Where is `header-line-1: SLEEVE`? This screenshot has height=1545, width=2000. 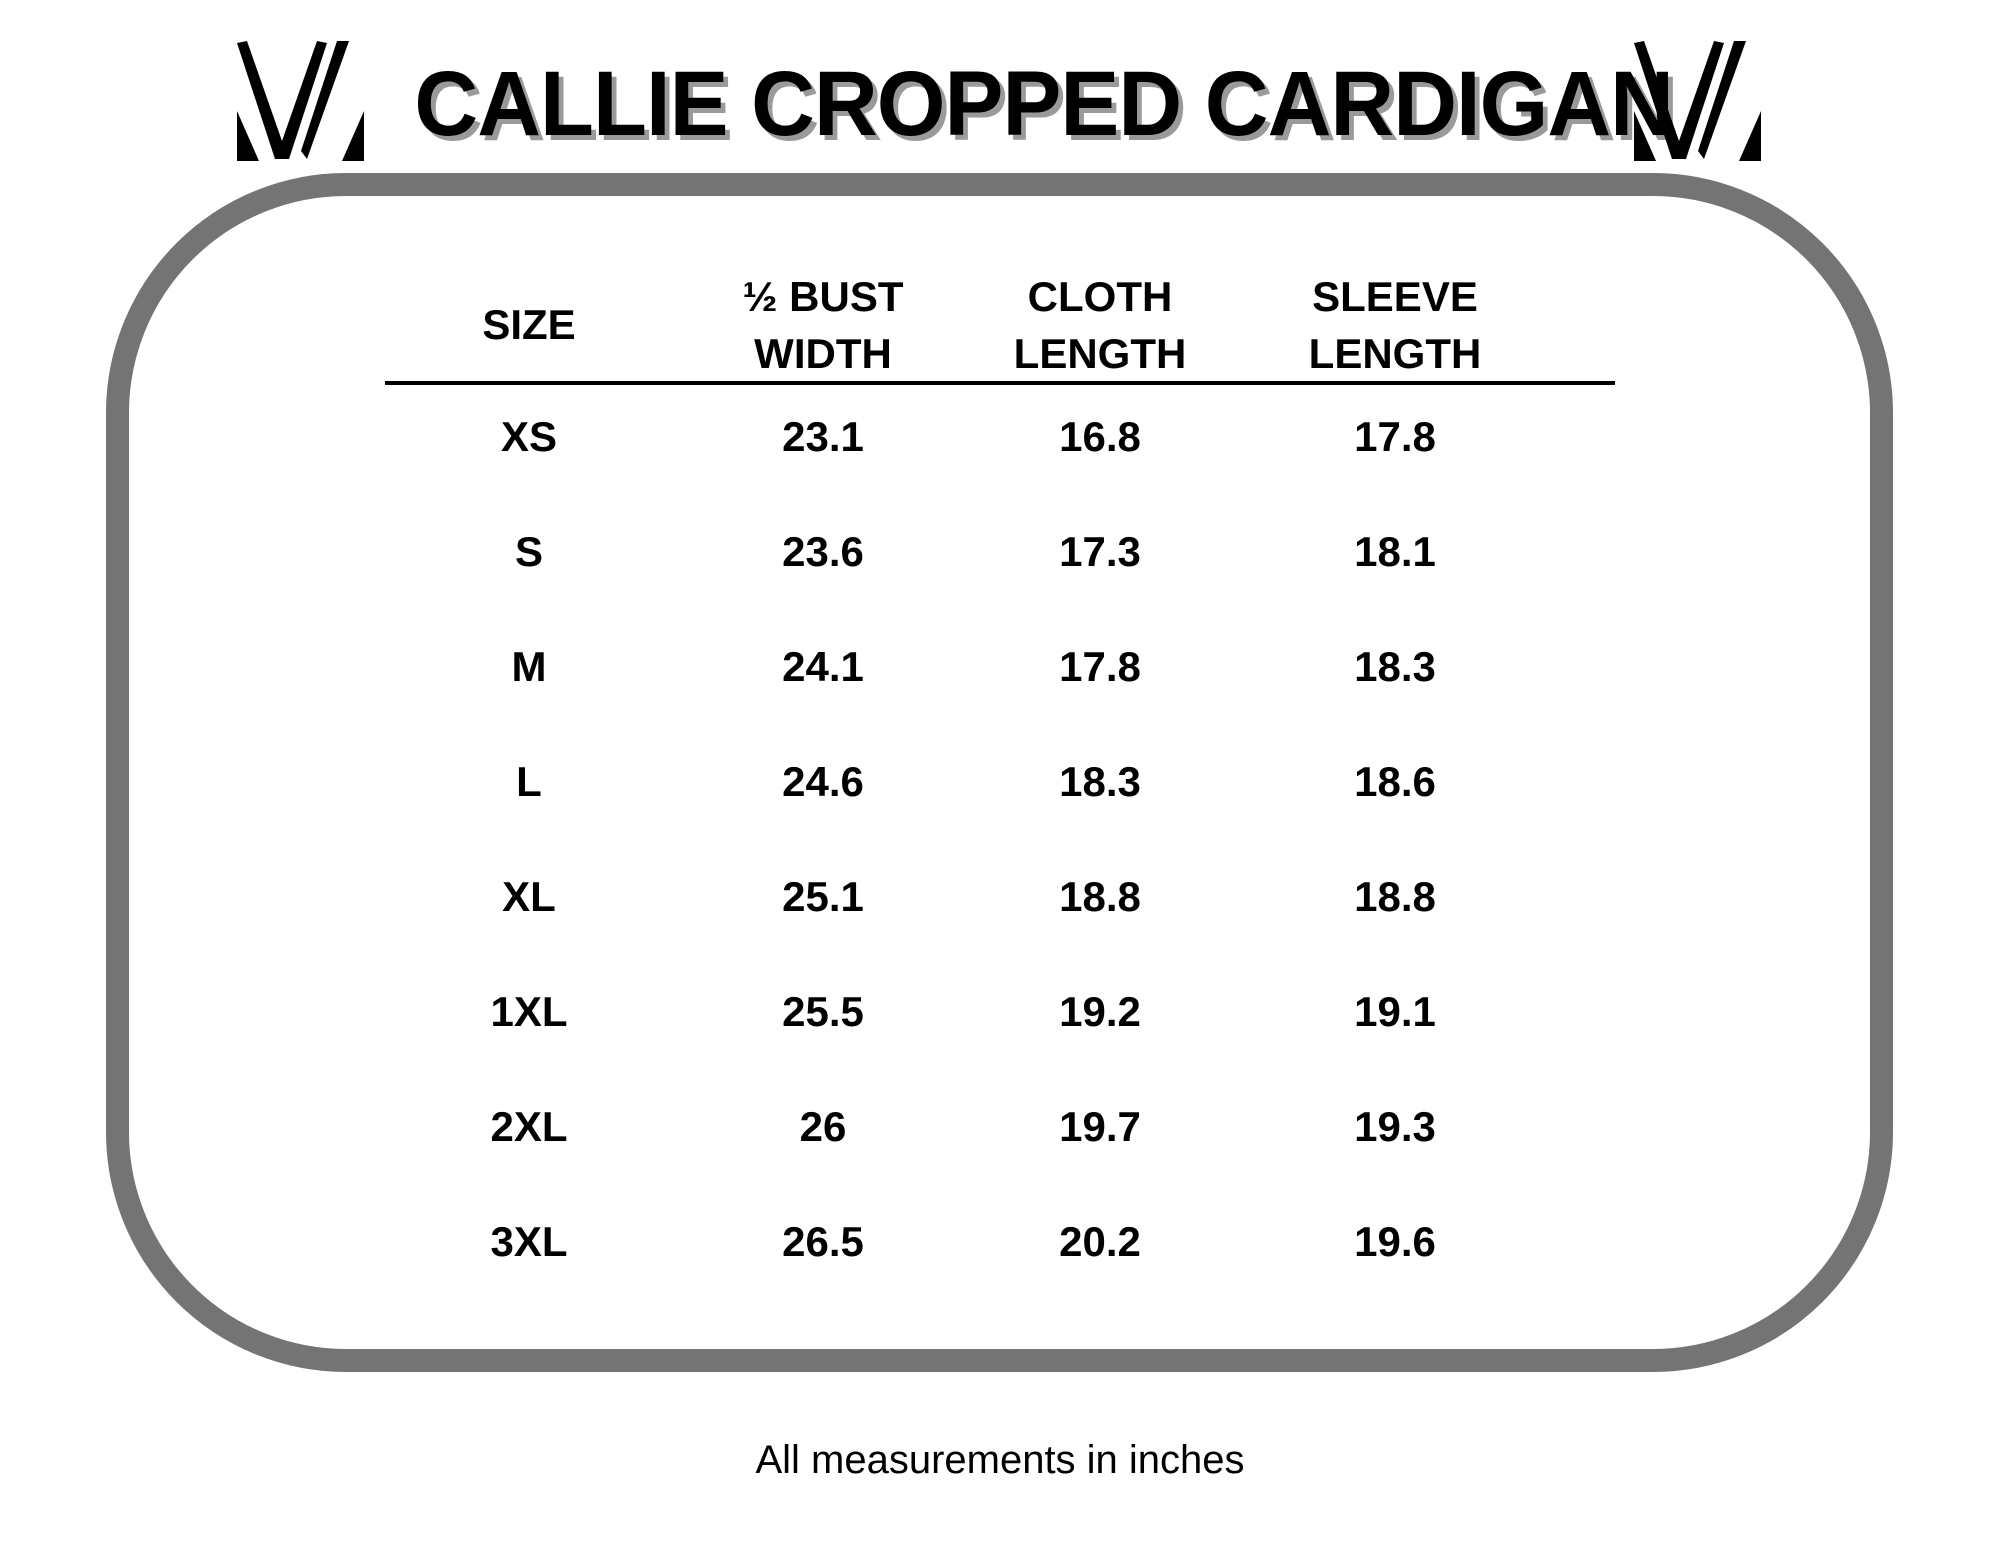
header-line-1: SLEEVE is located at coordinates (1395, 296).